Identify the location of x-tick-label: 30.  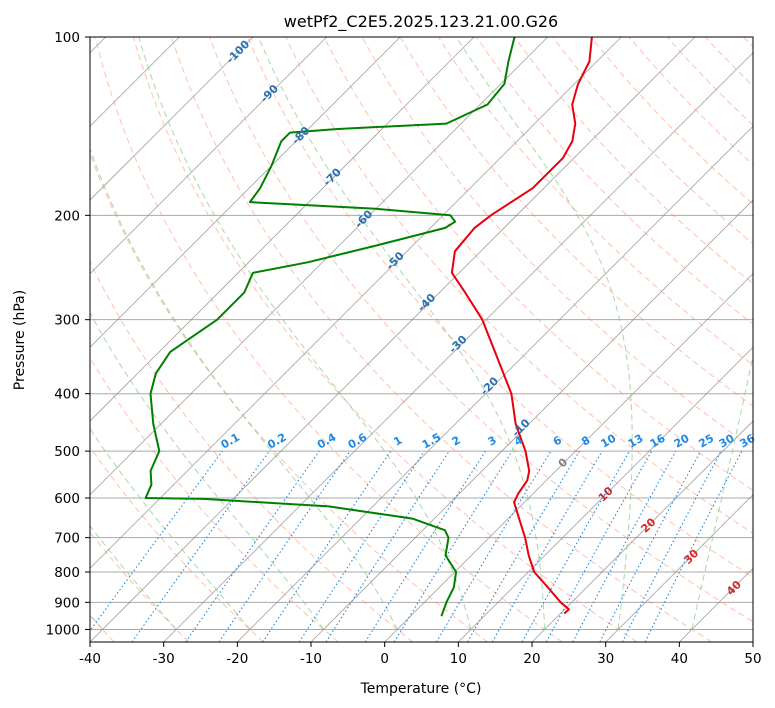
(605, 659).